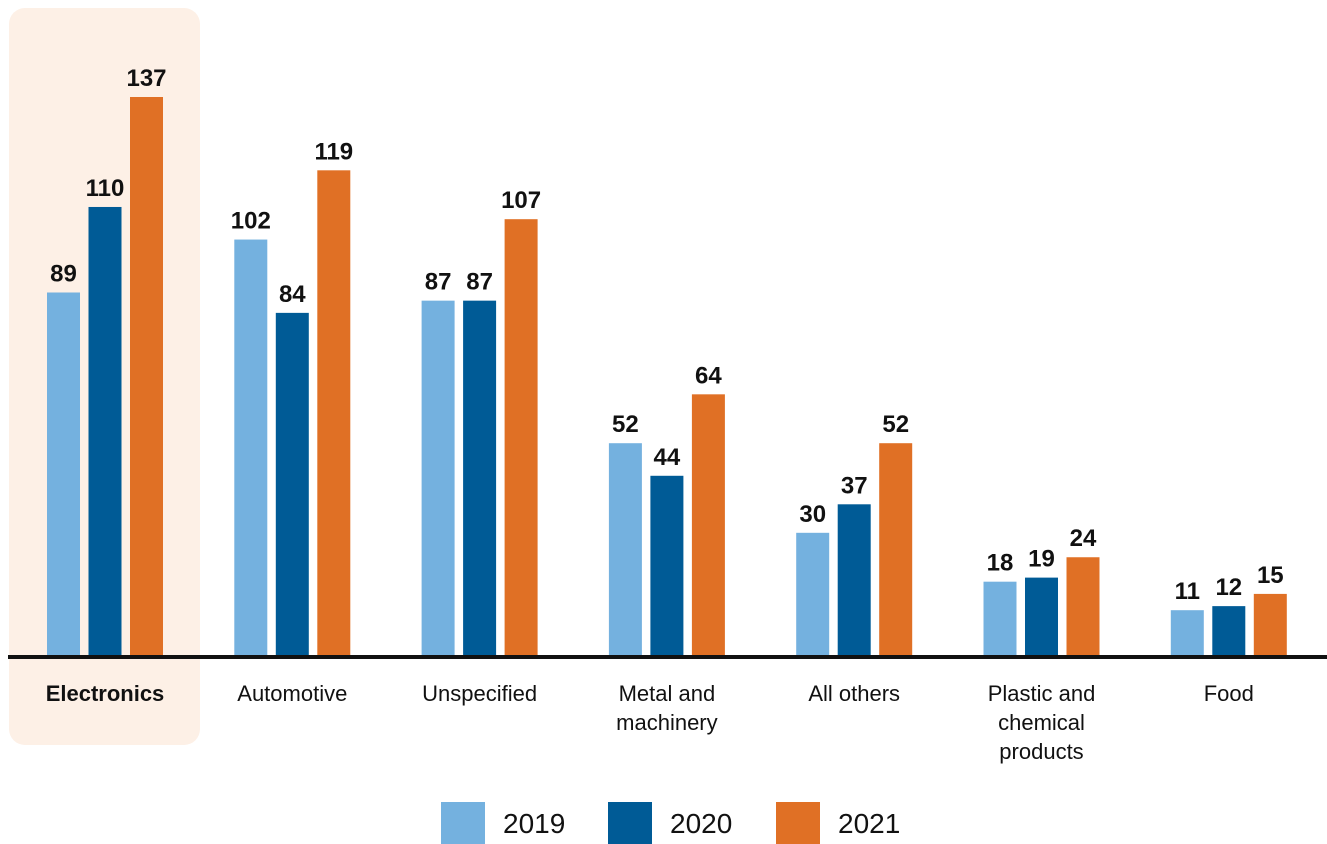 The width and height of the screenshot is (1327, 844). I want to click on data-label-automotive-2019: 102, so click(251, 221).